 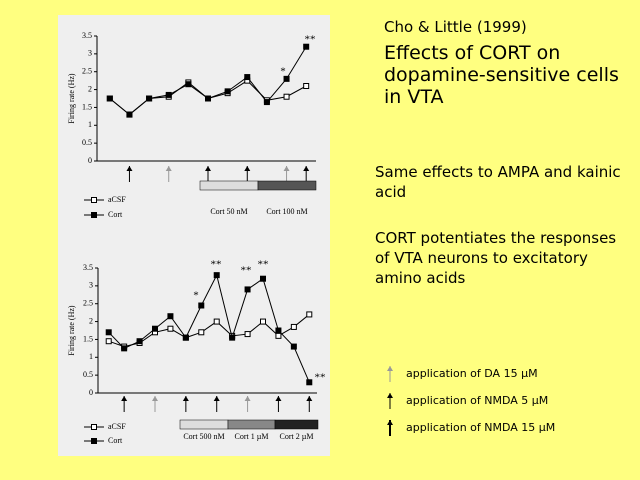 What do you see at coordinates (472, 373) in the screenshot?
I see `key-text: application of DA 15 µM` at bounding box center [472, 373].